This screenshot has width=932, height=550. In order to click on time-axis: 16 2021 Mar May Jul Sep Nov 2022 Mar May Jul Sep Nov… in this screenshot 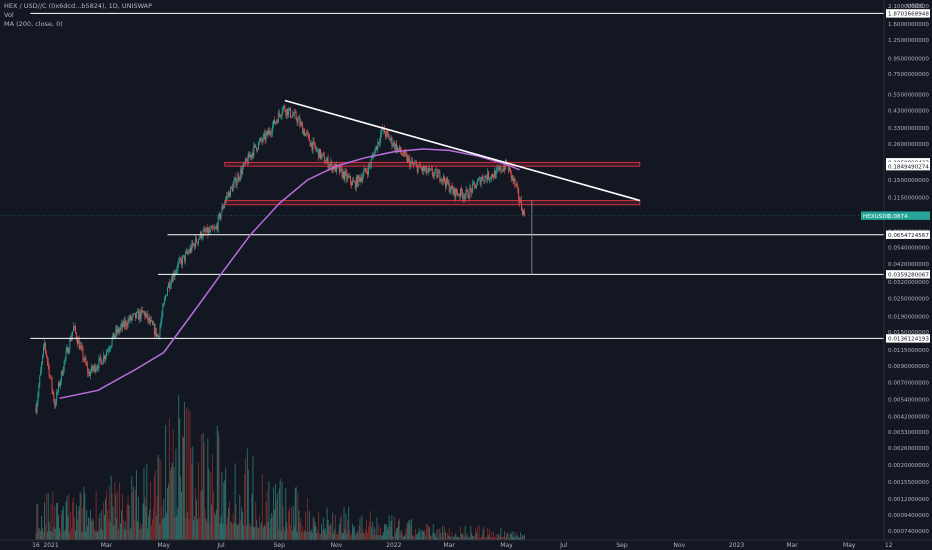, I will do `click(462, 545)`.